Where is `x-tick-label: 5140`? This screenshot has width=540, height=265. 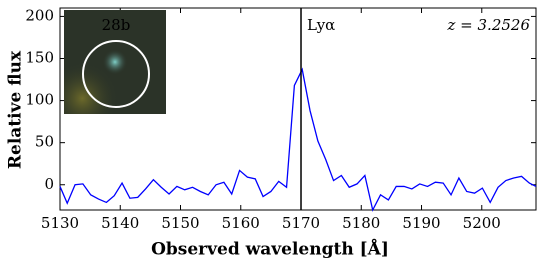 x-tick-label: 5140 is located at coordinates (120, 223).